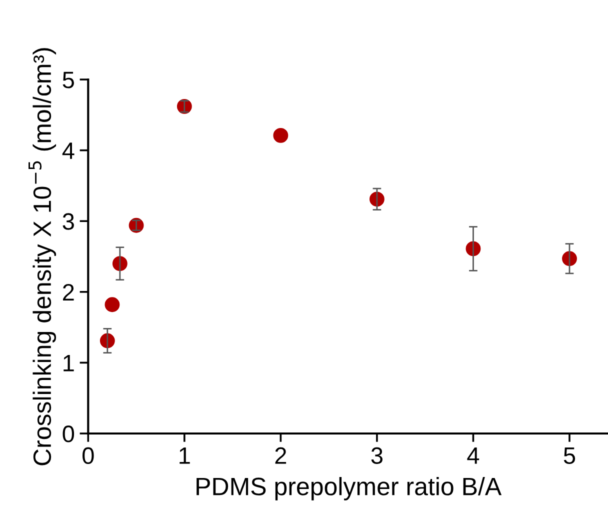 This screenshot has width=608, height=513. I want to click on y-axis-title: Crosslinking density X 10$^{−5}$ (mol/cm³), so click(42, 257).